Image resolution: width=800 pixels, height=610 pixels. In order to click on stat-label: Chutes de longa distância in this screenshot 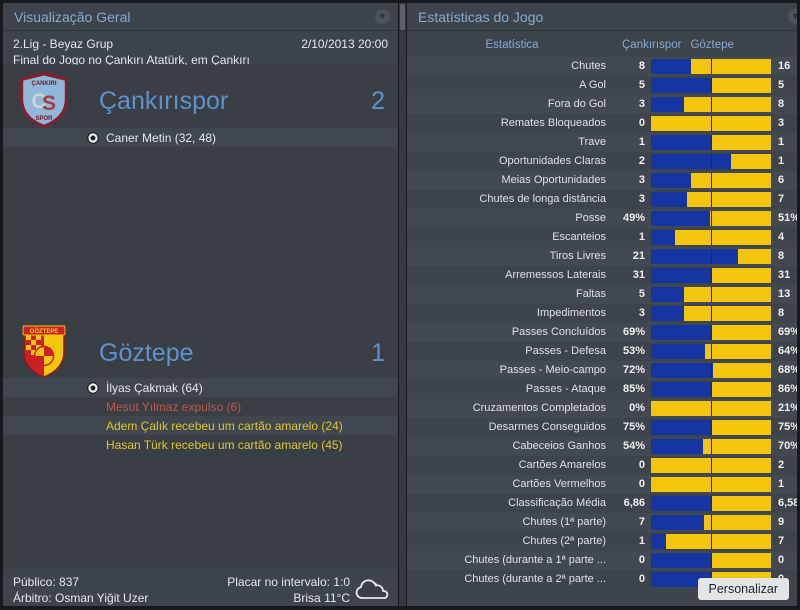, I will do `click(542, 199)`.